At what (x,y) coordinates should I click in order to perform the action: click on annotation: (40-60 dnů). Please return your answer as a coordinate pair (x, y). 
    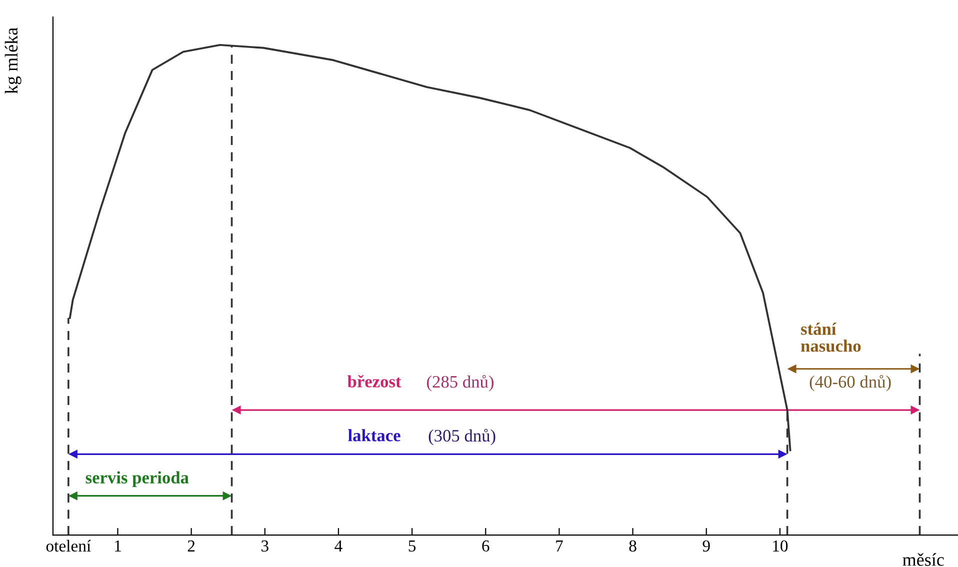
    Looking at the image, I should click on (850, 383).